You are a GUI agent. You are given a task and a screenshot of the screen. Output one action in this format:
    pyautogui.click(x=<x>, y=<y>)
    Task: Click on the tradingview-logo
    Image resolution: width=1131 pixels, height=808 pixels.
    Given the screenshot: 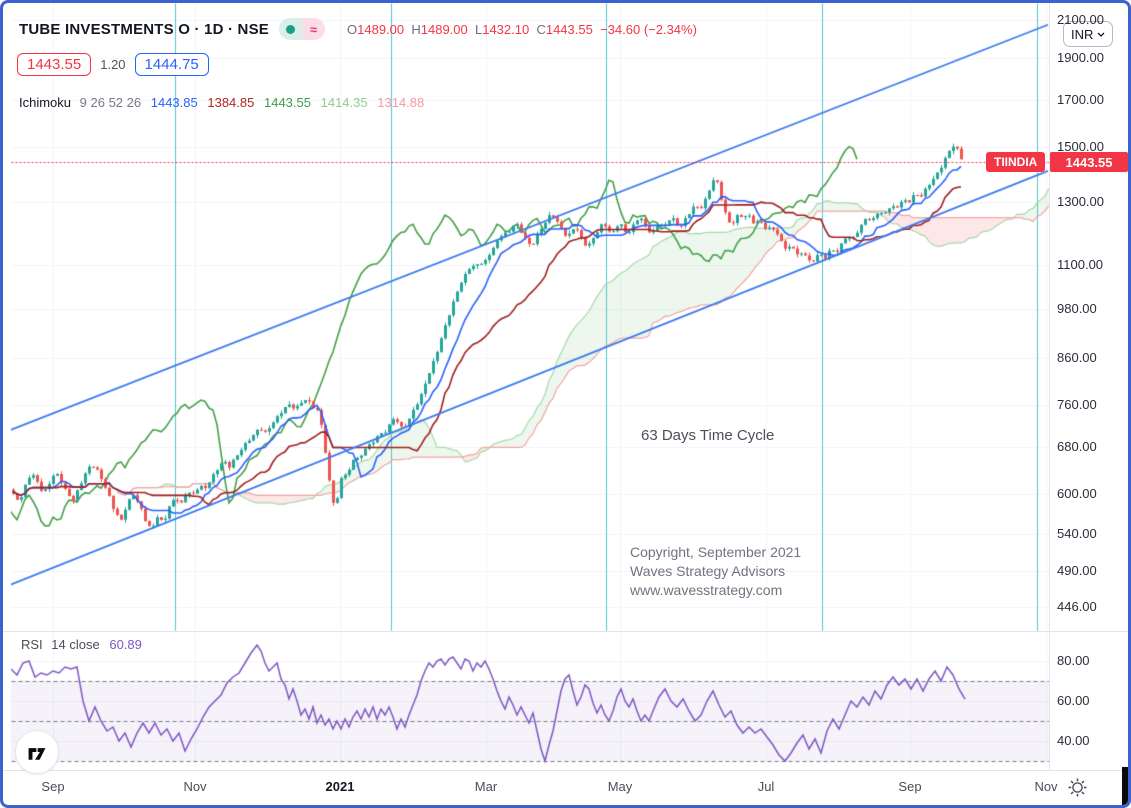 What is the action you would take?
    pyautogui.click(x=37, y=752)
    